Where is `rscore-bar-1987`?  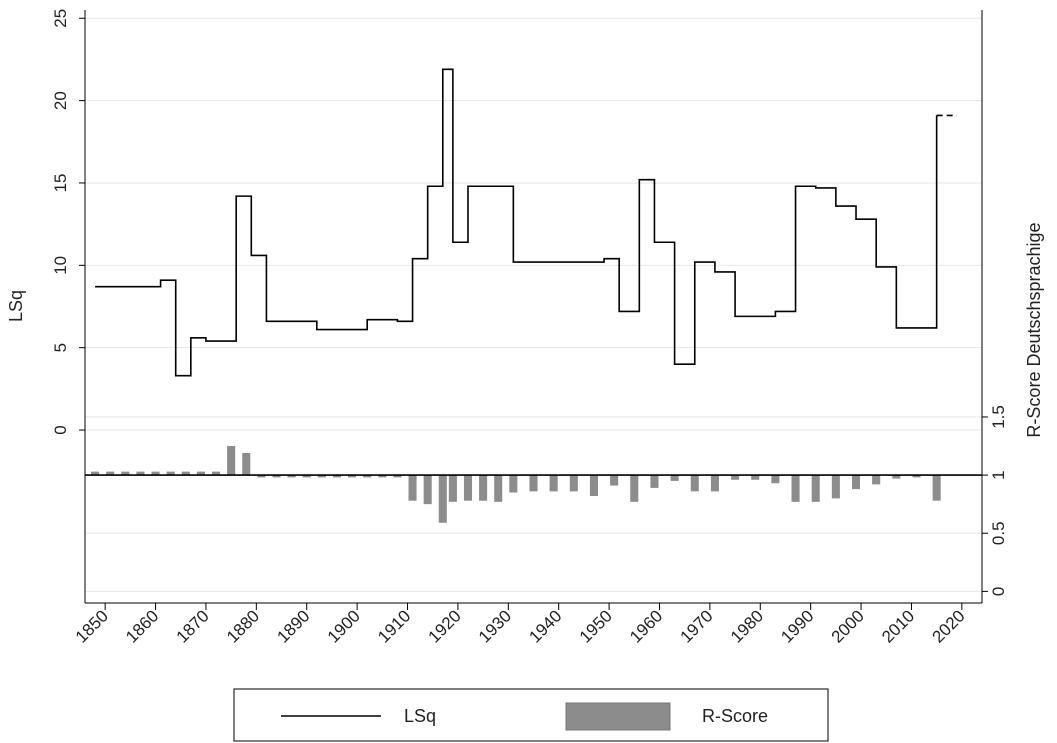 rscore-bar-1987 is located at coordinates (795, 488).